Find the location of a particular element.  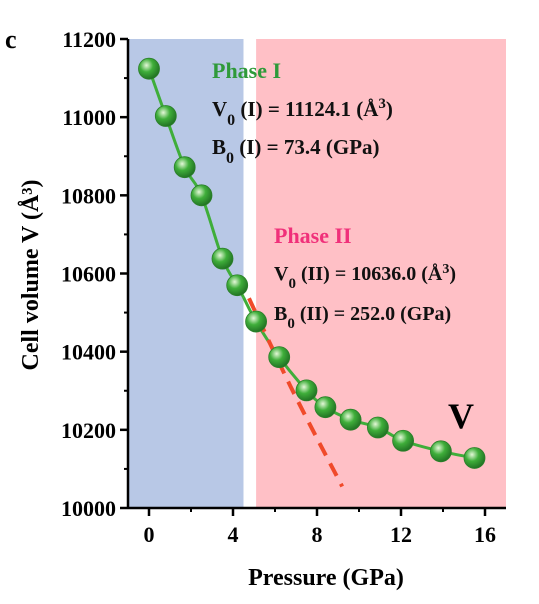

phase2-b0-prefix: B is located at coordinates (280, 314).